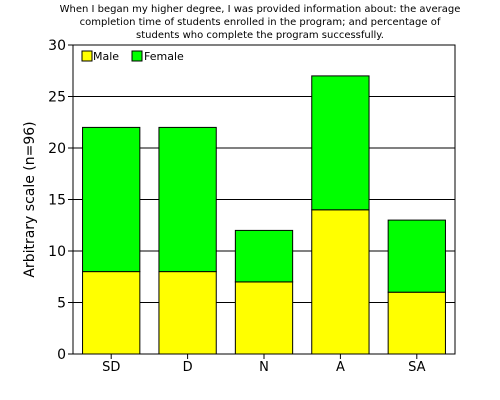 The width and height of the screenshot is (500, 400). What do you see at coordinates (57, 46) in the screenshot?
I see `y-tick-label: 30` at bounding box center [57, 46].